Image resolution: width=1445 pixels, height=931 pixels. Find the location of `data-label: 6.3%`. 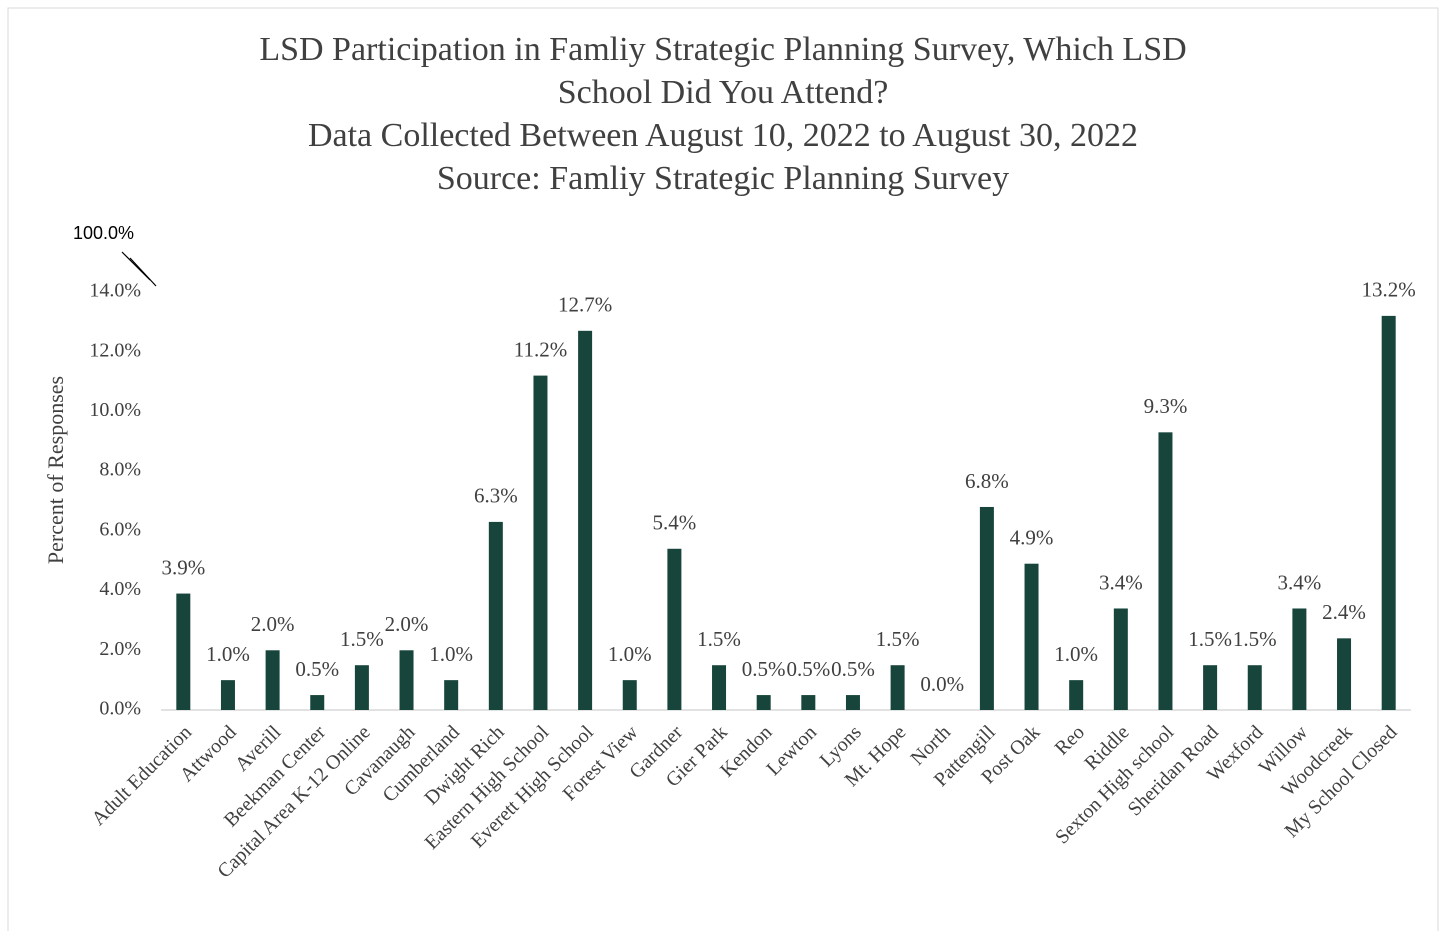

data-label: 6.3% is located at coordinates (496, 496).